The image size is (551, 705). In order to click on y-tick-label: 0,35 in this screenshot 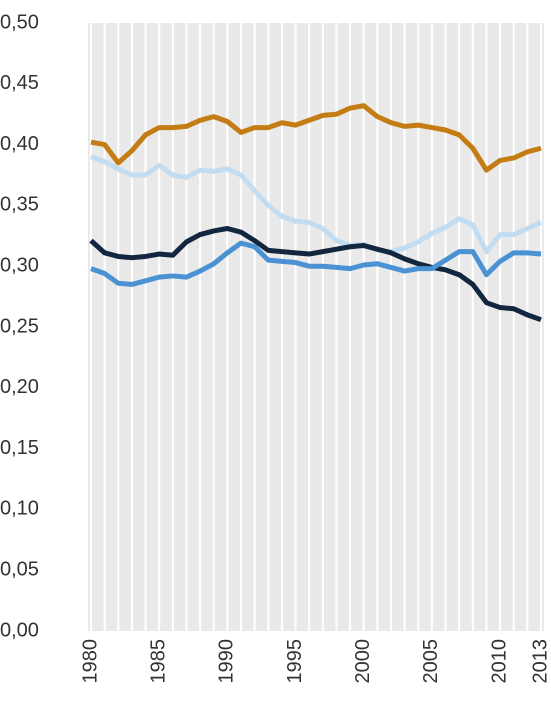, I will do `click(19, 205)`.